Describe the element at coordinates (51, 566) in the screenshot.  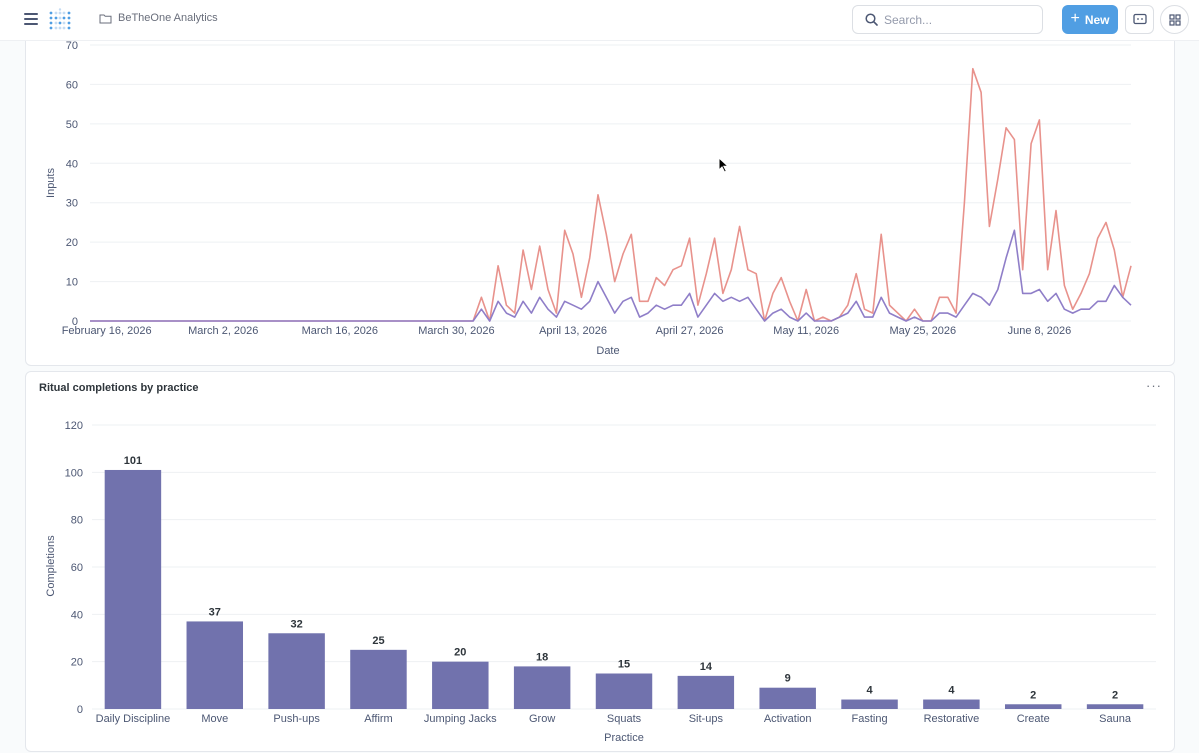
I see `y-axis-label: Completions` at that location.